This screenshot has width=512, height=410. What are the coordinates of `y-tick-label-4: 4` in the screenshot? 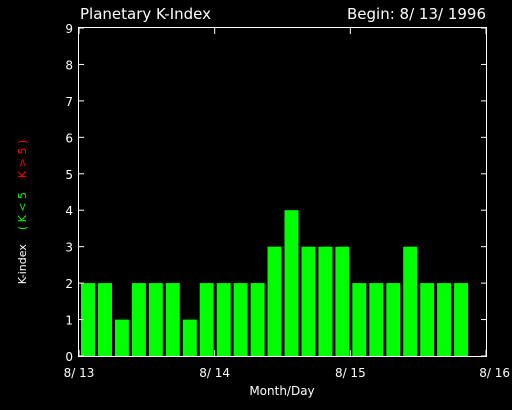 It's located at (69, 211).